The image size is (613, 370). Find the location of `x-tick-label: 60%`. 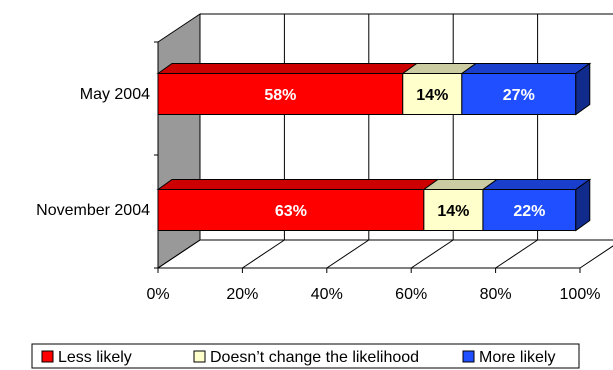

x-tick-label: 60% is located at coordinates (411, 294).